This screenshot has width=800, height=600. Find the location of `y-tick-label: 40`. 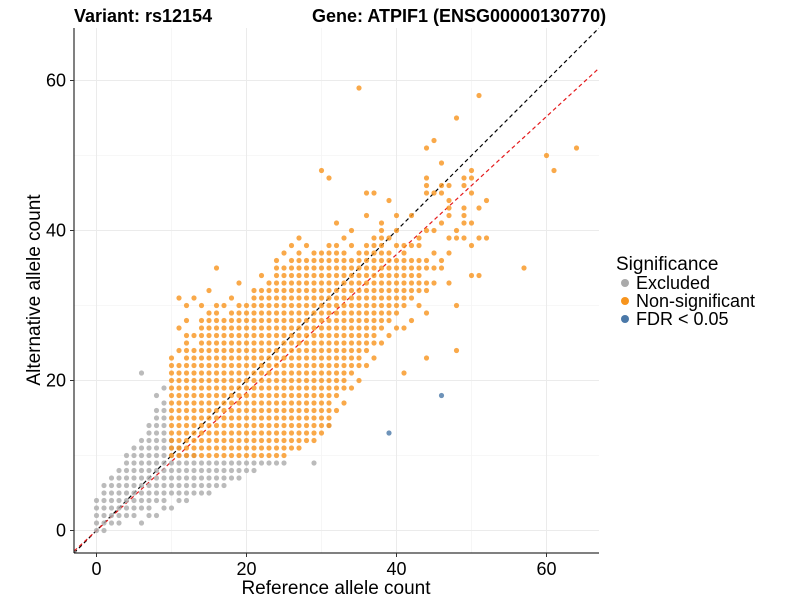

y-tick-label: 40 is located at coordinates (56, 231).